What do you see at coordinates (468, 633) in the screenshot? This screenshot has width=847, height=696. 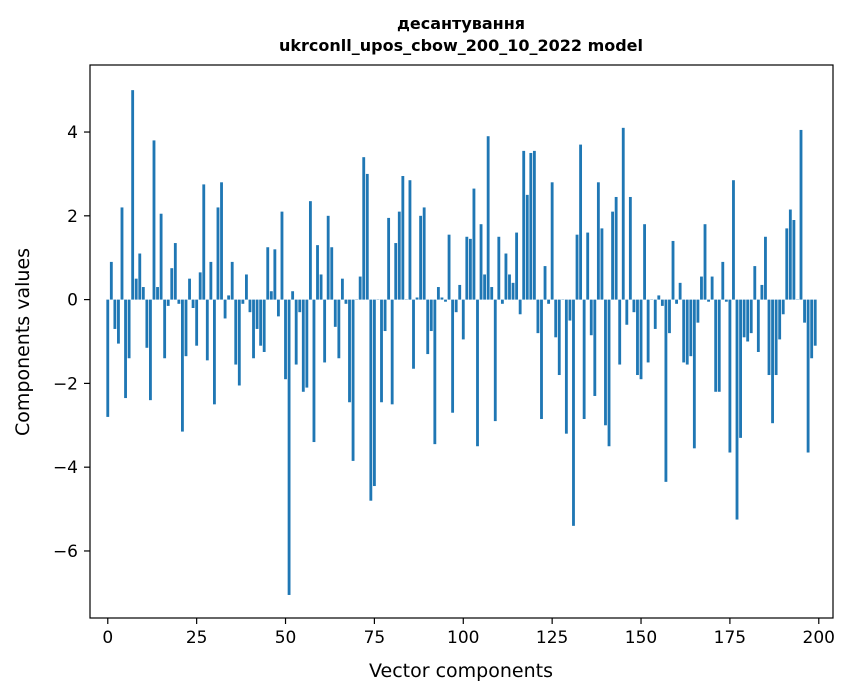 I see `x-axis-ticks: 0 25 50 75 100 125 150 175 200` at bounding box center [468, 633].